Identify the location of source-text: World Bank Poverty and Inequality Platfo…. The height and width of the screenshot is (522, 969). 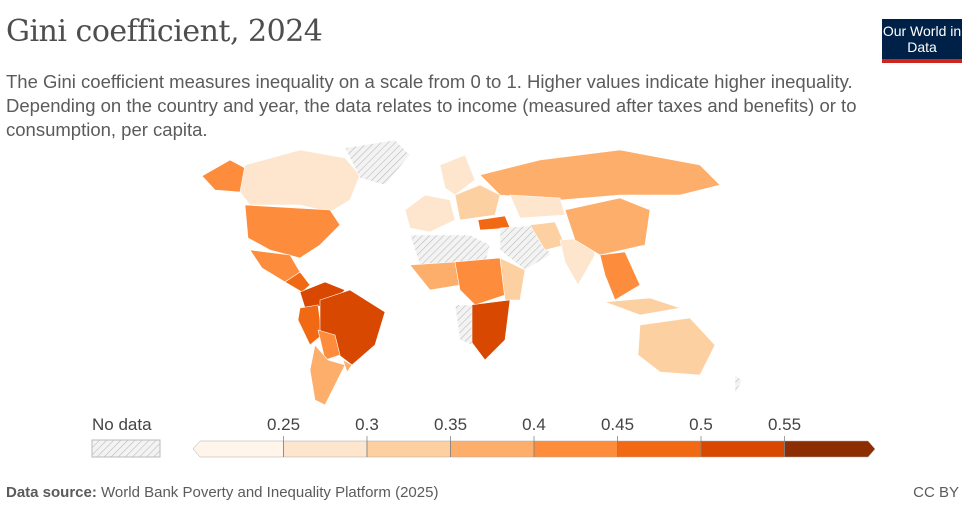
(270, 492).